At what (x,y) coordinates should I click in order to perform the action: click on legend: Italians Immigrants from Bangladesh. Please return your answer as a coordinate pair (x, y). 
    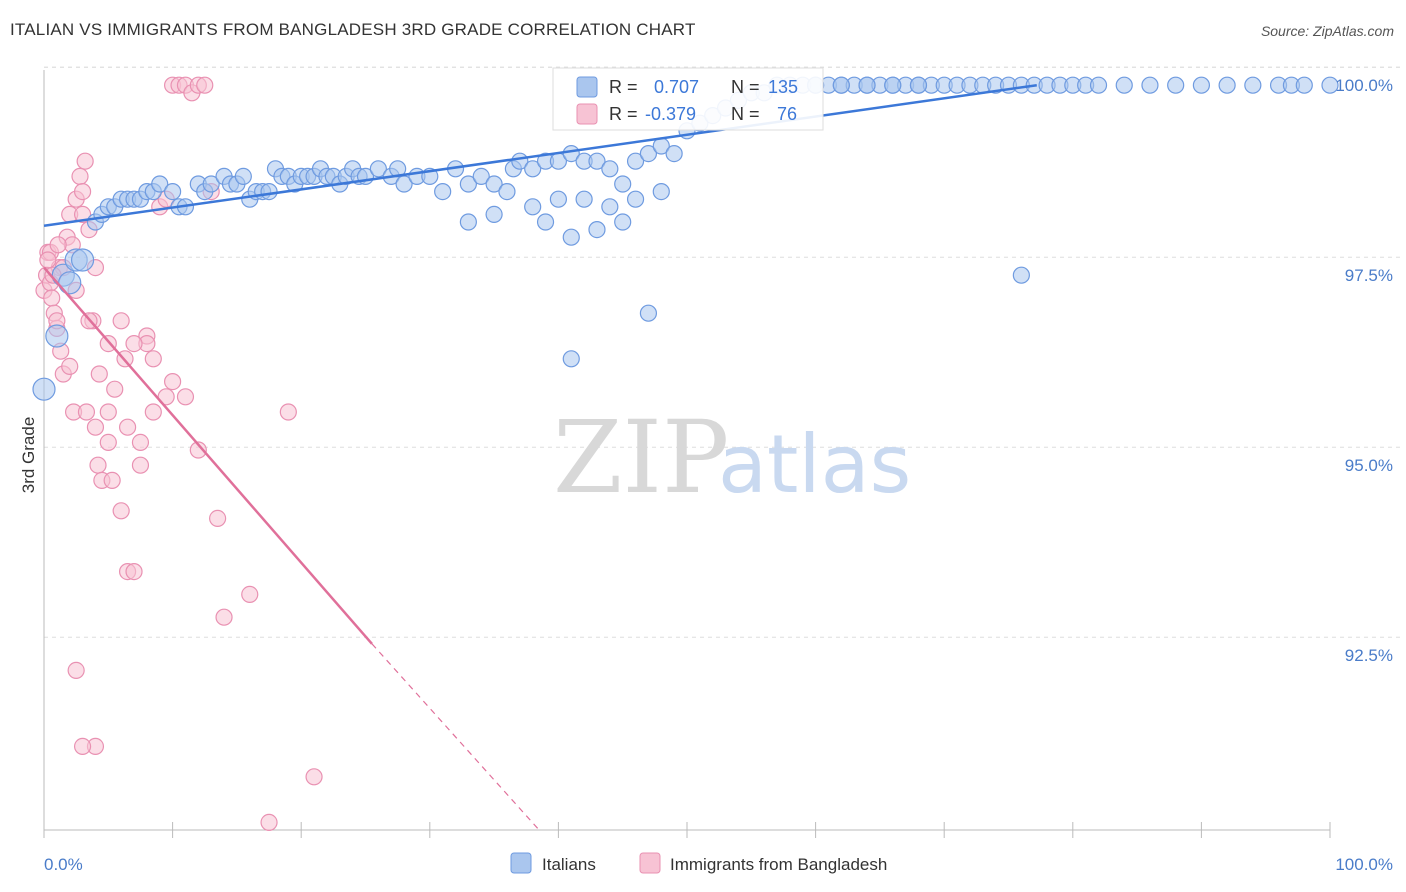
    Looking at the image, I should click on (698, 863).